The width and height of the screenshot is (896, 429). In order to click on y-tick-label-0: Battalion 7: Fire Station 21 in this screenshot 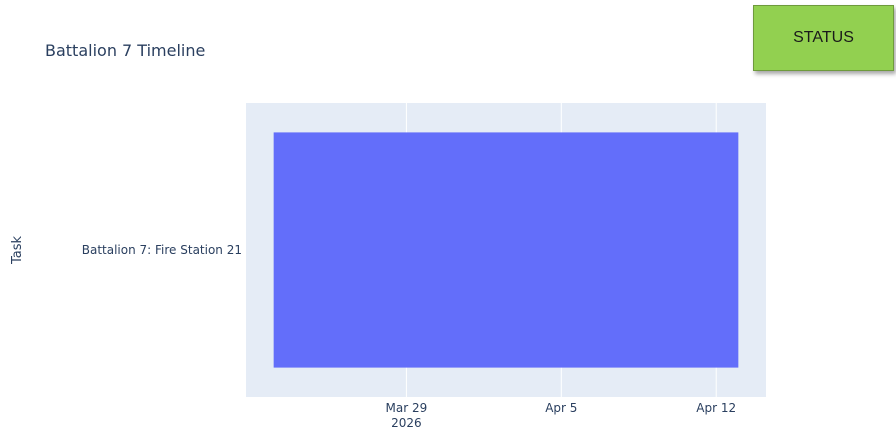, I will do `click(162, 250)`.